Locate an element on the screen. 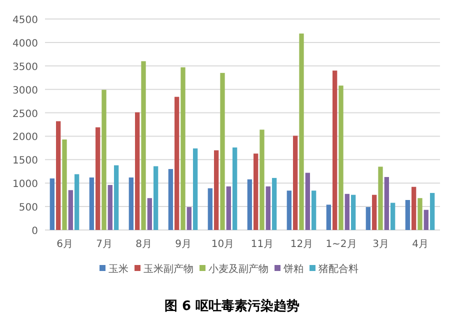 The width and height of the screenshot is (464, 322). text: 图 6 呕吐毒素污染趋势 is located at coordinates (232, 306).